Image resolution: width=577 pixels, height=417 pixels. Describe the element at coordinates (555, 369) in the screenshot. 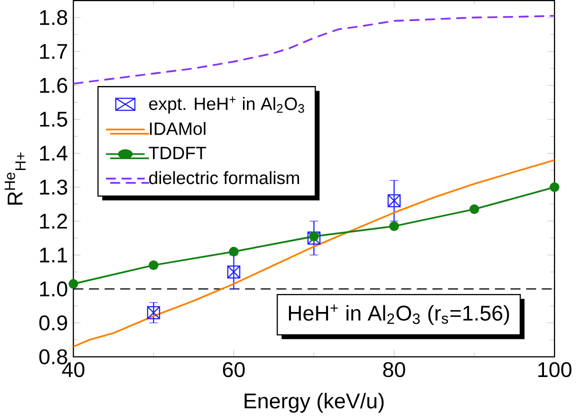

I see `x-tick-label: 100` at that location.